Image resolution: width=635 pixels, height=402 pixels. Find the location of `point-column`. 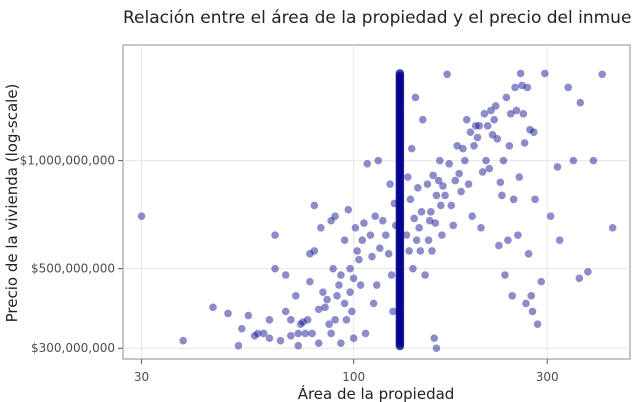

point-column is located at coordinates (400, 210).